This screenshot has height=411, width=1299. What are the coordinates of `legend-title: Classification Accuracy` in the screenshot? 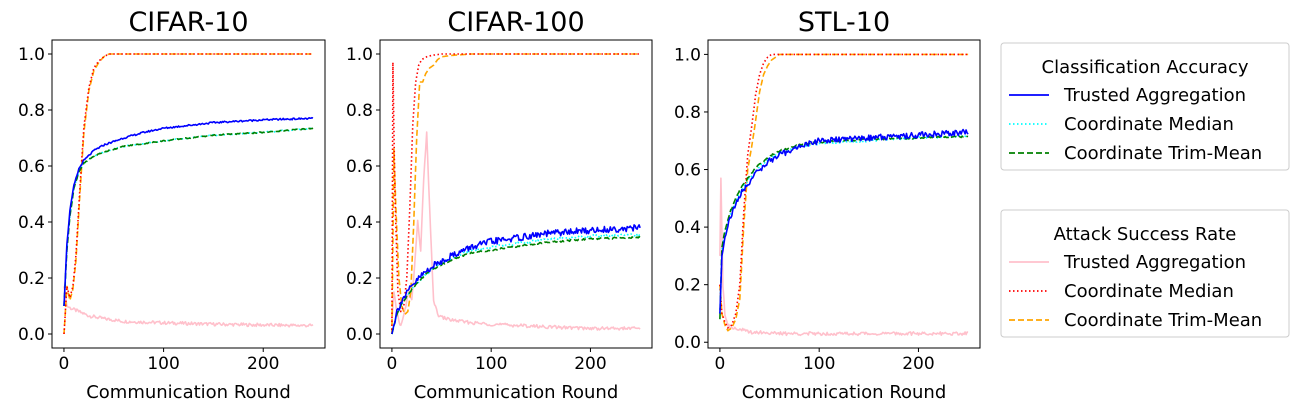 It's located at (1145, 67).